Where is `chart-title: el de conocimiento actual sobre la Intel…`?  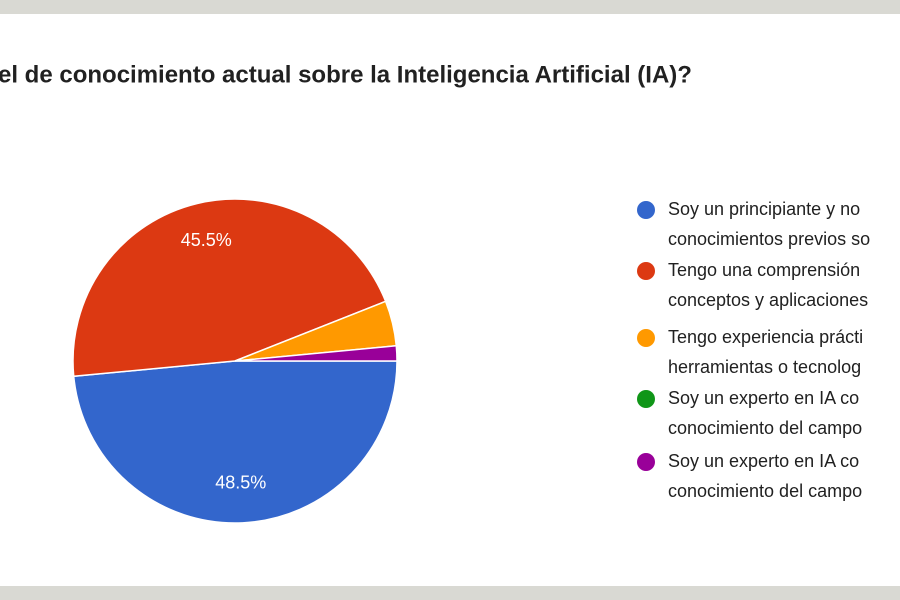
chart-title: el de conocimiento actual sobre la Intel… is located at coordinates (346, 74).